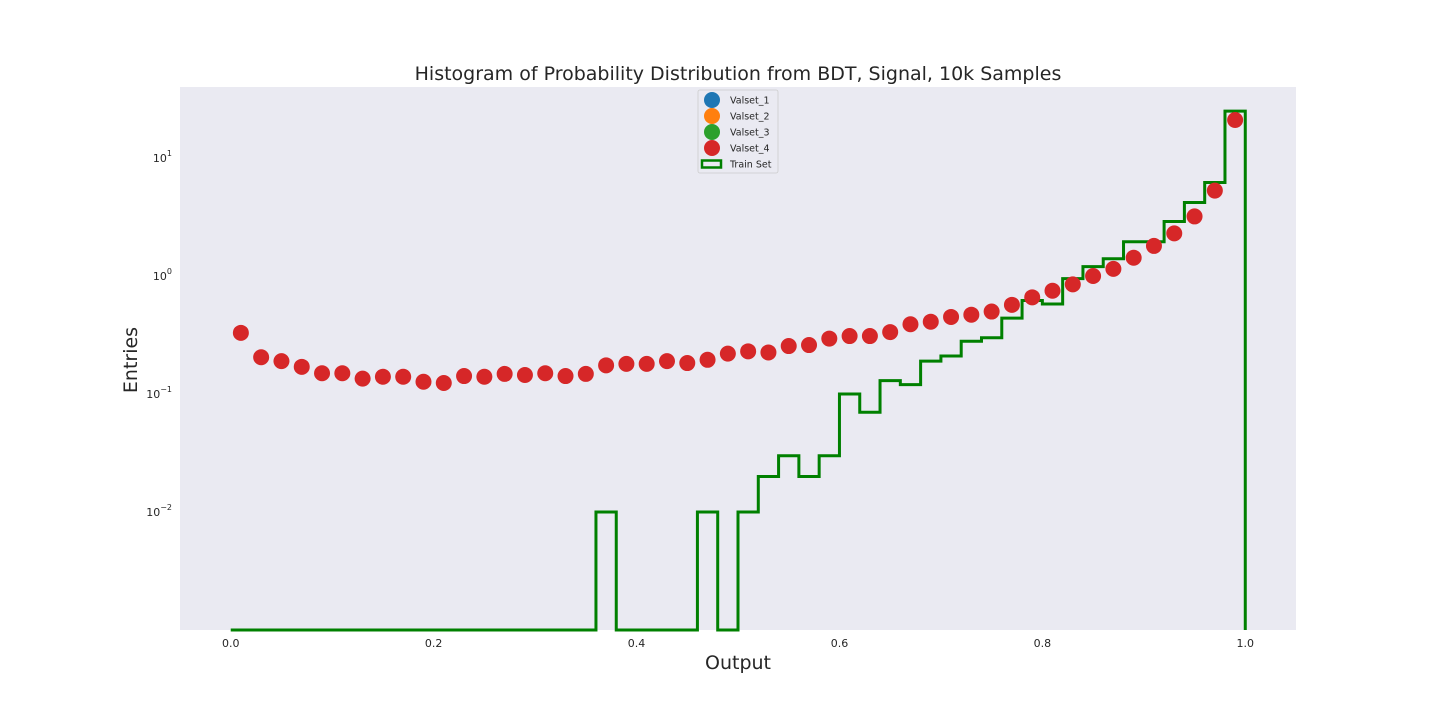 The width and height of the screenshot is (1440, 720). Describe the element at coordinates (434, 643) in the screenshot. I see `x-tick-label: 0.2` at that location.